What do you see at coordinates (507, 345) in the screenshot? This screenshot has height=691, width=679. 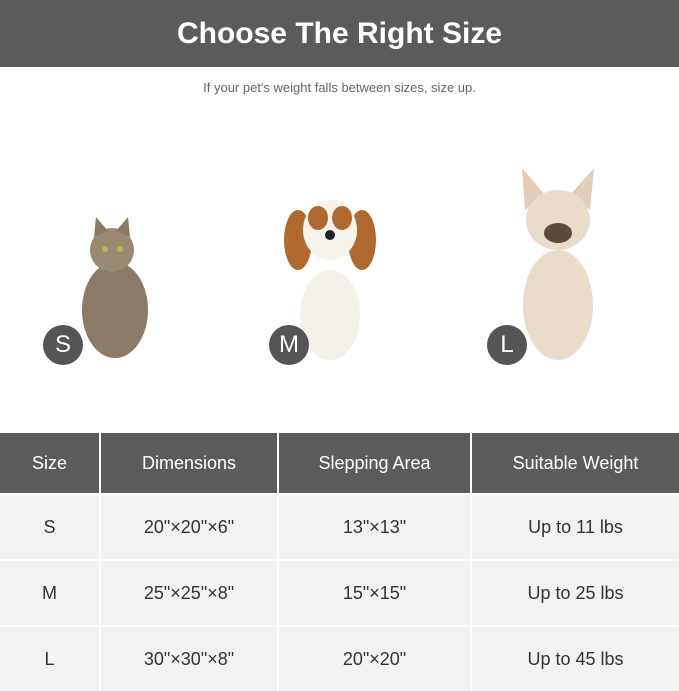 I see `size-badge-l: L` at bounding box center [507, 345].